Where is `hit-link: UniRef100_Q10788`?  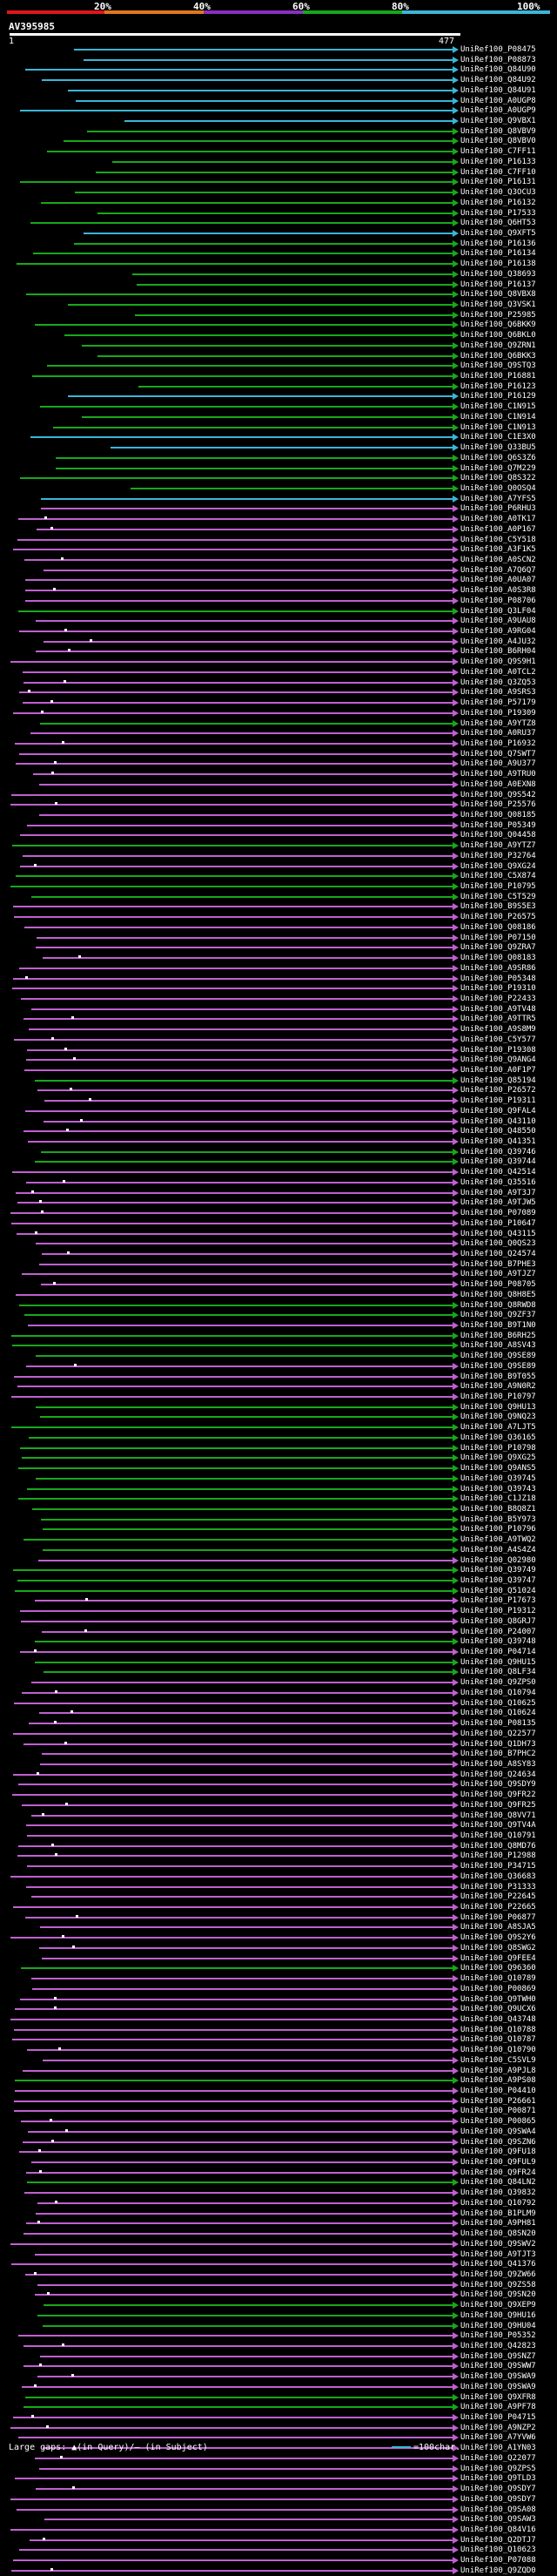 hit-link: UniRef100_Q10788 is located at coordinates (498, 2030).